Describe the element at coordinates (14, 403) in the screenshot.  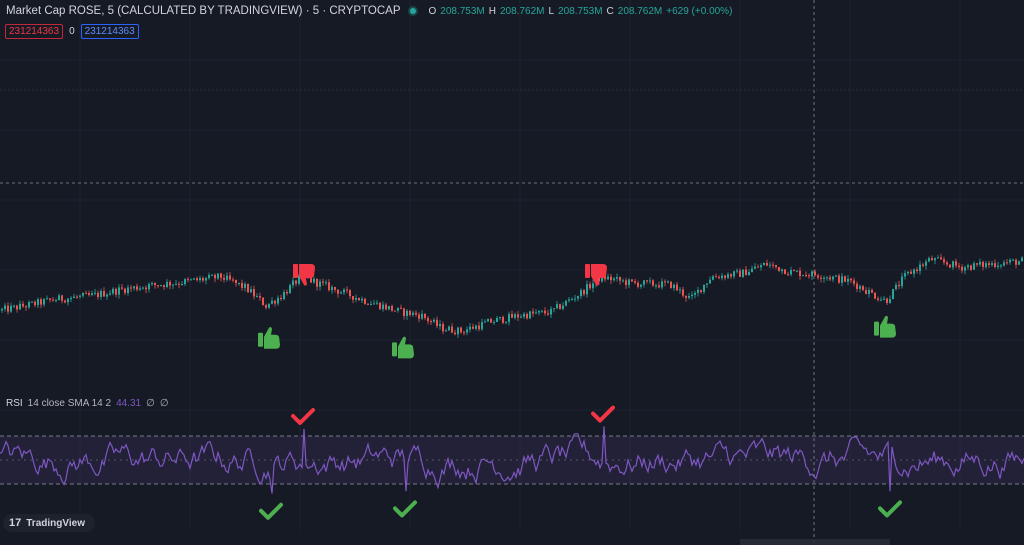
I see `rsi-name: RSI` at that location.